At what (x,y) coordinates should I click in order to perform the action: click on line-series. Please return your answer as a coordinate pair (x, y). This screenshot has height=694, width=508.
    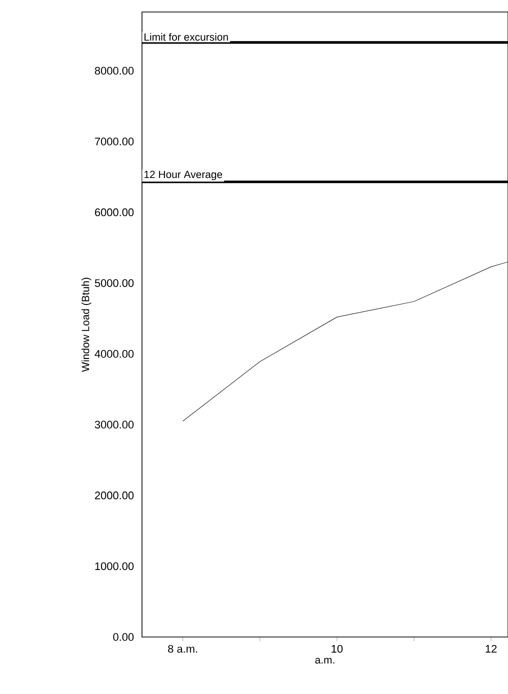
    Looking at the image, I should click on (345, 342).